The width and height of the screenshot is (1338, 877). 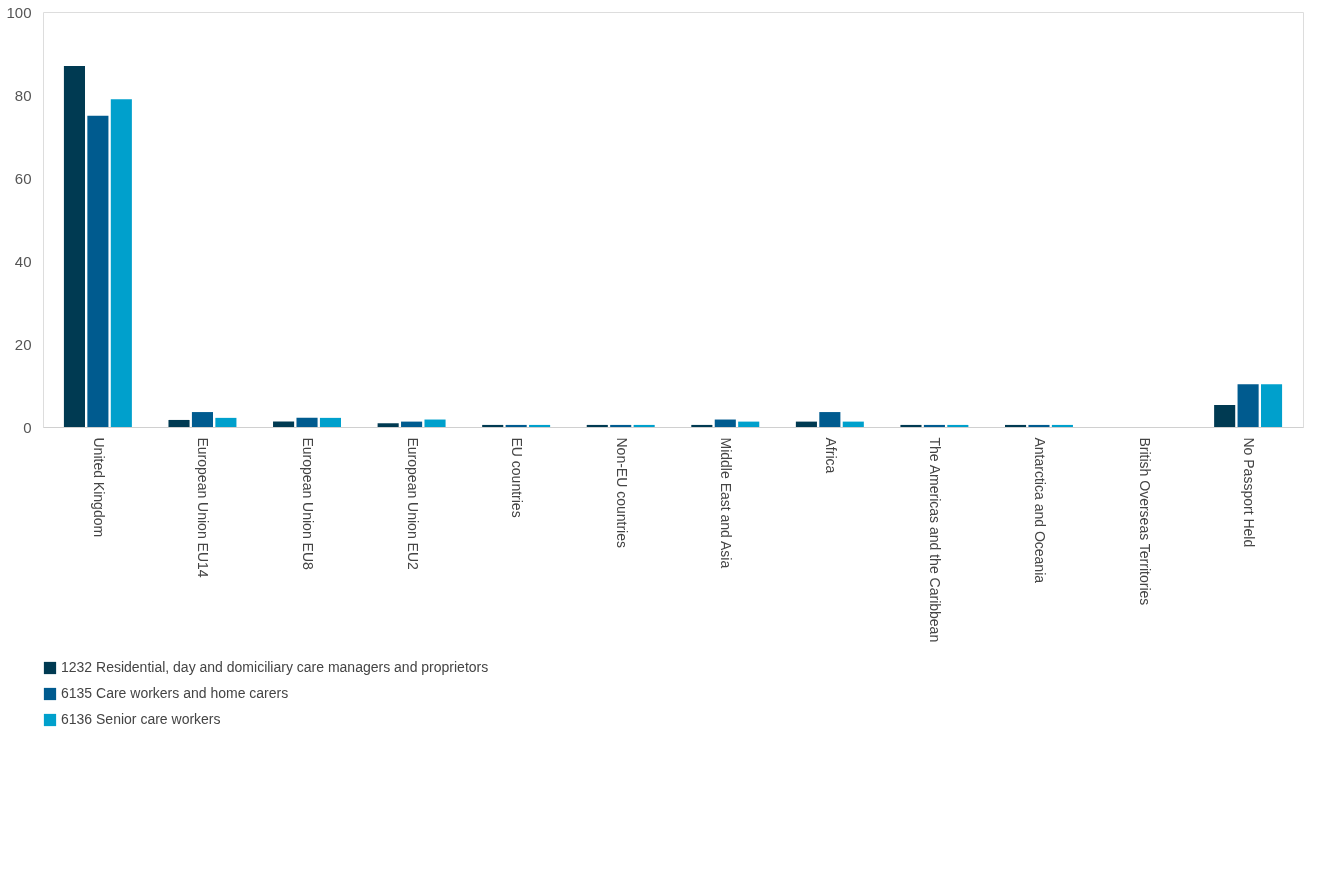 What do you see at coordinates (1039, 510) in the screenshot?
I see `x-tick-label: Antarctica and Oceania` at bounding box center [1039, 510].